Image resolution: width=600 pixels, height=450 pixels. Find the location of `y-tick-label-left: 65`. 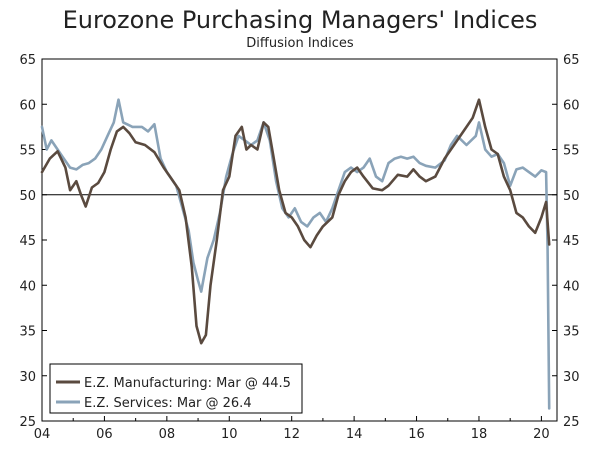

y-tick-label-left: 65 is located at coordinates (27, 60).